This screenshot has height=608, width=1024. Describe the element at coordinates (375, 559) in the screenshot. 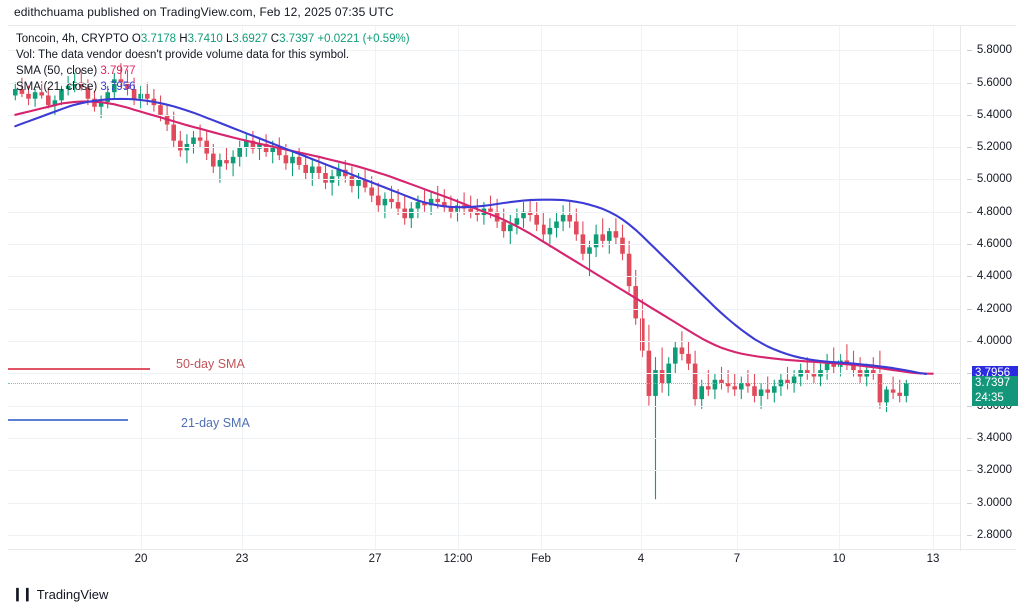

I see `time-tick-label: 27` at that location.